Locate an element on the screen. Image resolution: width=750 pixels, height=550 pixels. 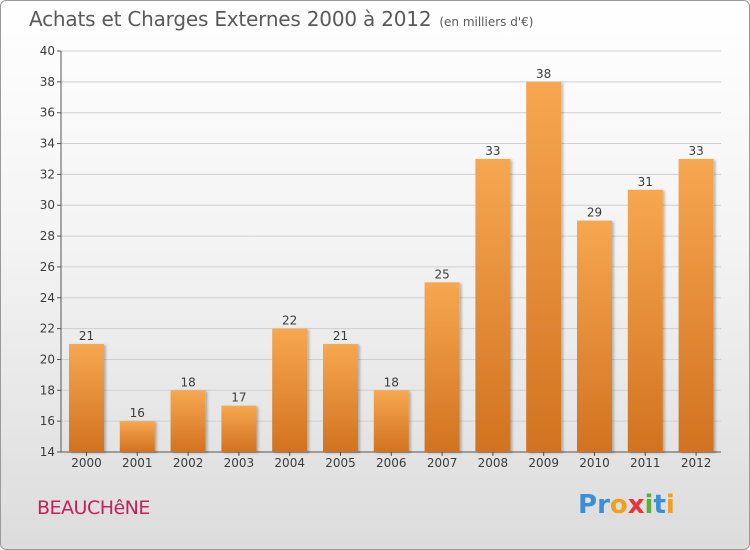
y-tick-label: 32 is located at coordinates (47, 174).